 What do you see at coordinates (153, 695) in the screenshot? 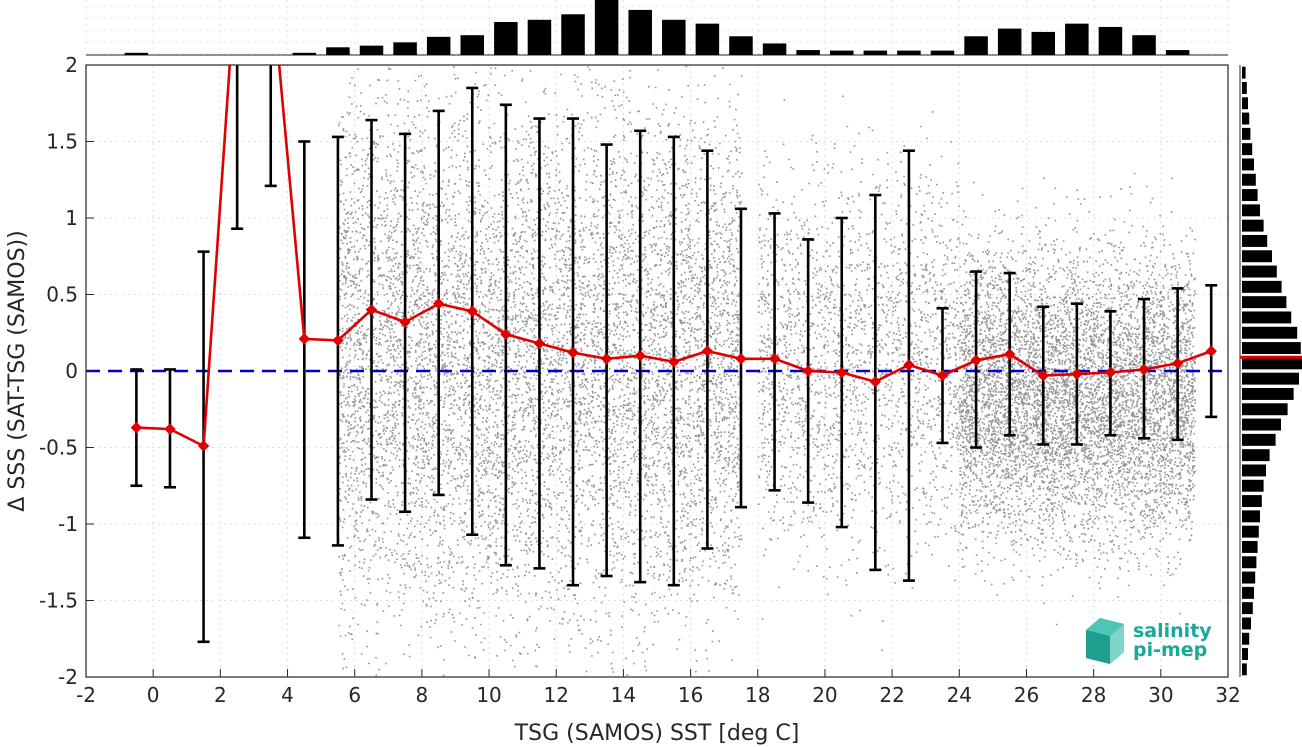
I see `x-tick-label: 0` at bounding box center [153, 695].